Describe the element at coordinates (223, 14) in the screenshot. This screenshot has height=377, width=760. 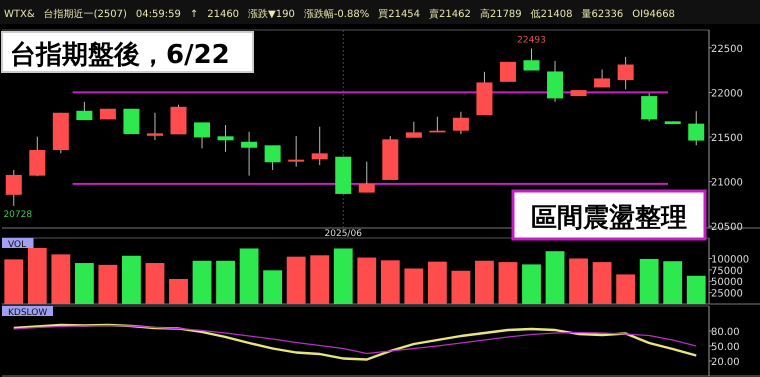
I see `text: 21460` at that location.